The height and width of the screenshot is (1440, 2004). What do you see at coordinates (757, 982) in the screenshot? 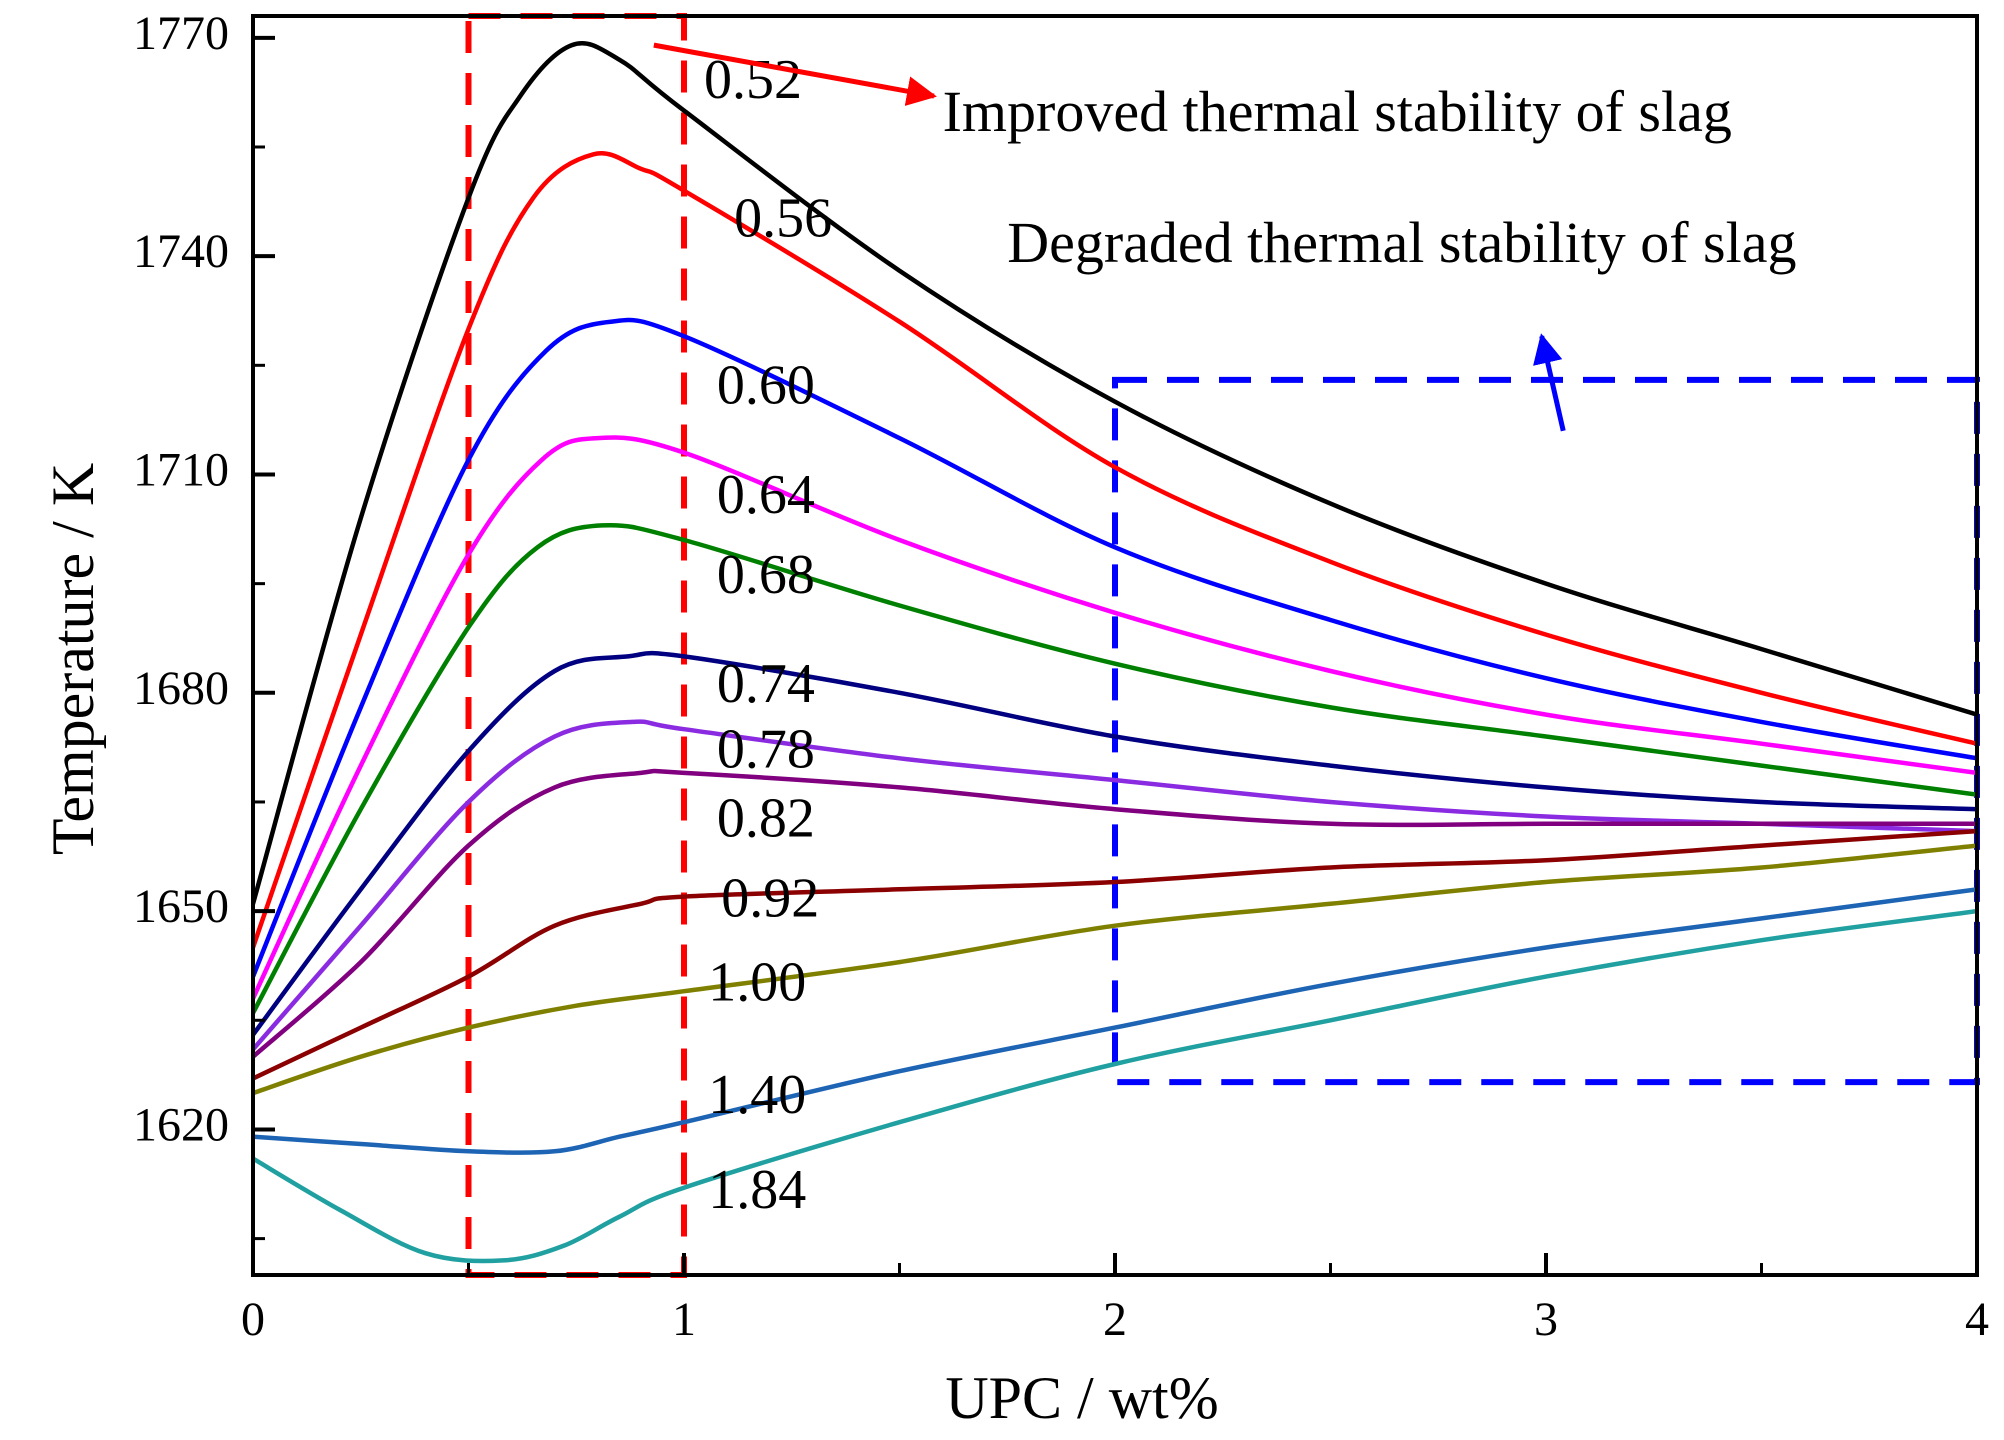
I see `series-label-1-00: 1.00` at bounding box center [757, 982].